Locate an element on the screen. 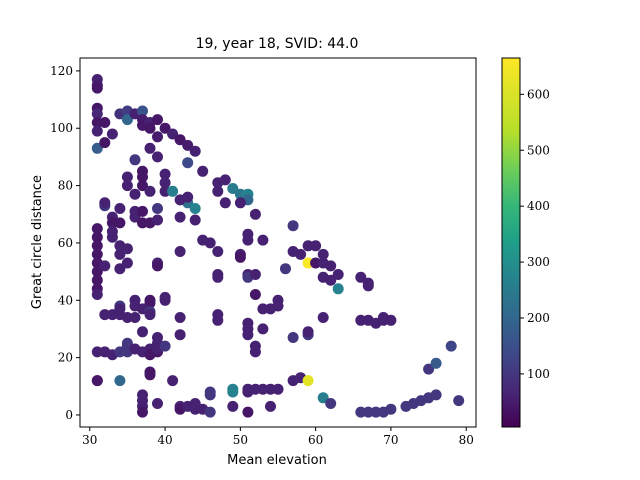  x-axis: 30 40 50 60 70 80 is located at coordinates (278, 437).